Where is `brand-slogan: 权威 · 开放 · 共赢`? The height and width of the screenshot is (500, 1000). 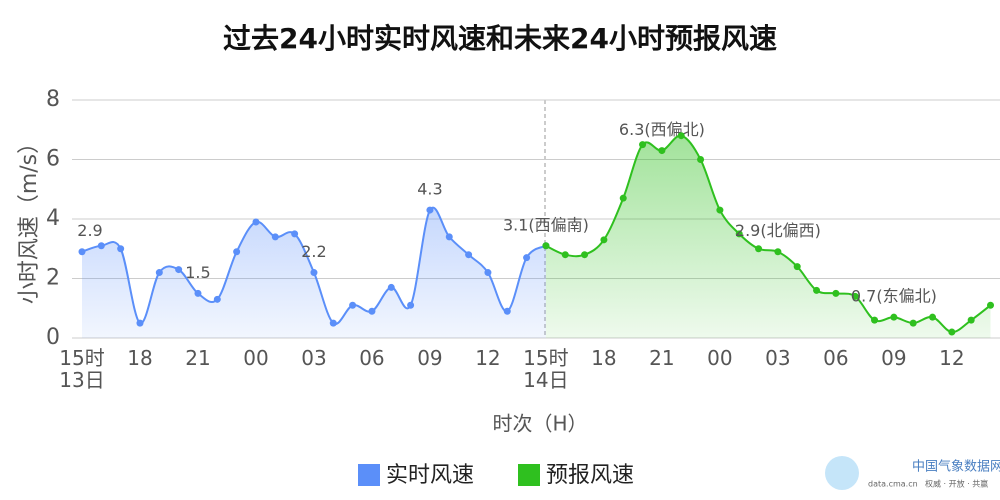 brand-slogan: 权威 · 开放 · 共赢 is located at coordinates (956, 484).